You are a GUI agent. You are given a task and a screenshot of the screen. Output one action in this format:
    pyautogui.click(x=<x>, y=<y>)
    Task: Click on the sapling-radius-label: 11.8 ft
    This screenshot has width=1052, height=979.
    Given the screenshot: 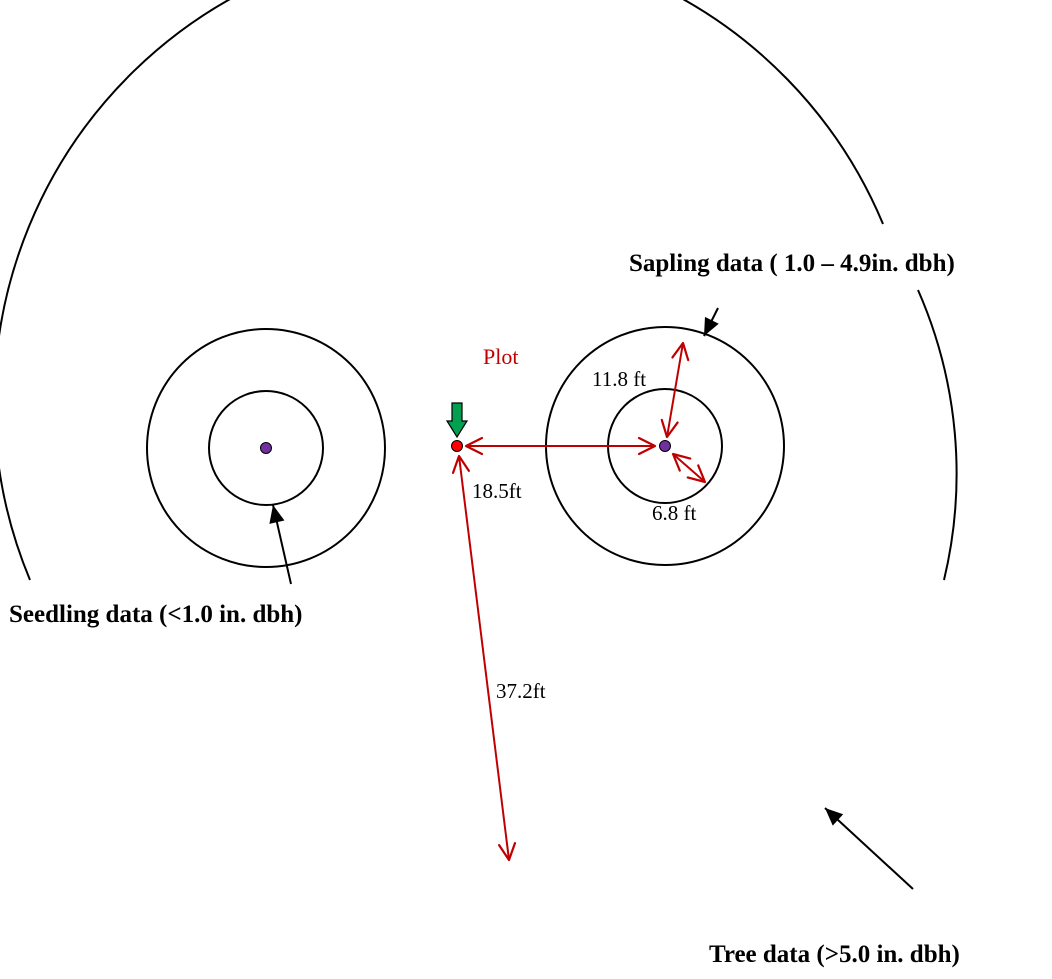 What is the action you would take?
    pyautogui.click(x=619, y=379)
    